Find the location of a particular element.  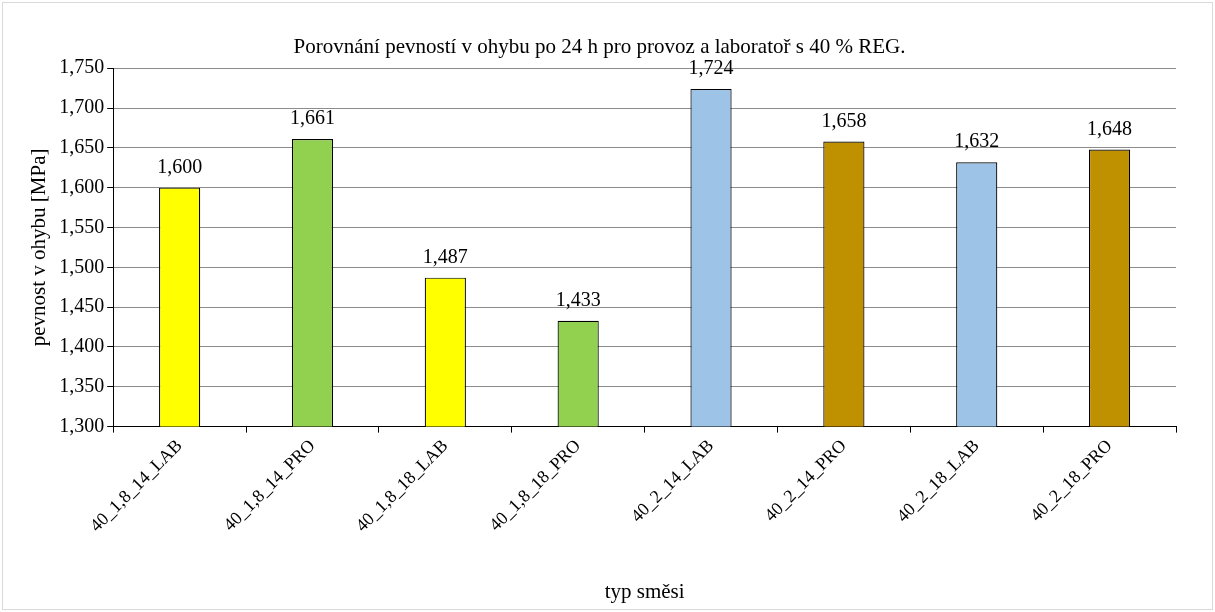

y-tick-label: 1,550 is located at coordinates (82, 225).